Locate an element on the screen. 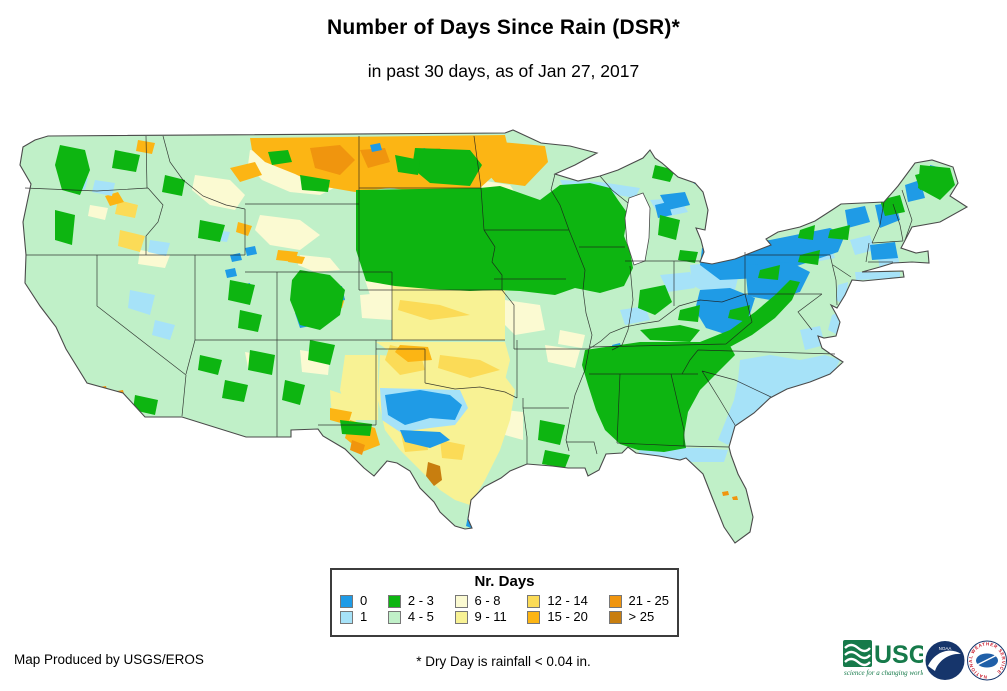 This screenshot has width=1007, height=691. legend-item: 21 - 25 is located at coordinates (638, 601).